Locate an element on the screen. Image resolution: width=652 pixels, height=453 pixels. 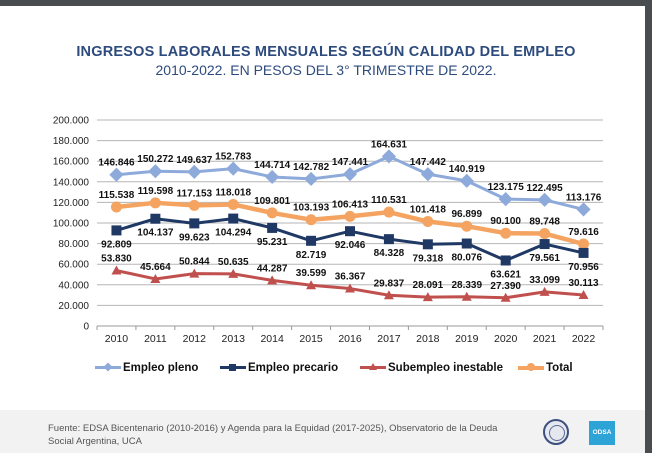
data-label: 149.637 is located at coordinates (194, 160).